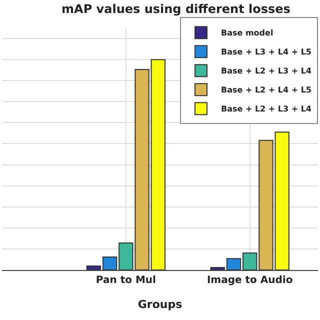  I want to click on x-tick-label: Image to Audio, so click(249, 280).